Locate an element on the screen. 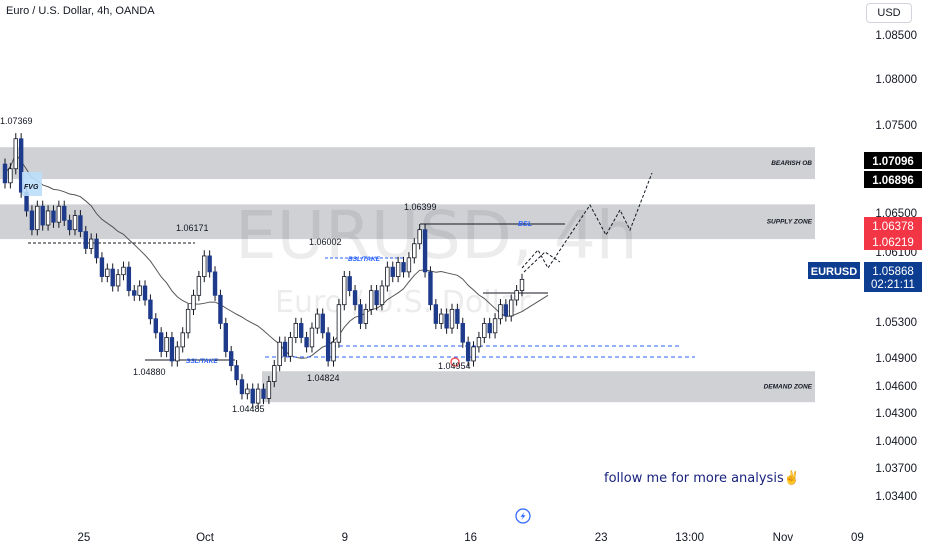 This screenshot has height=550, width=932. annotation-label: BSL is located at coordinates (525, 224).